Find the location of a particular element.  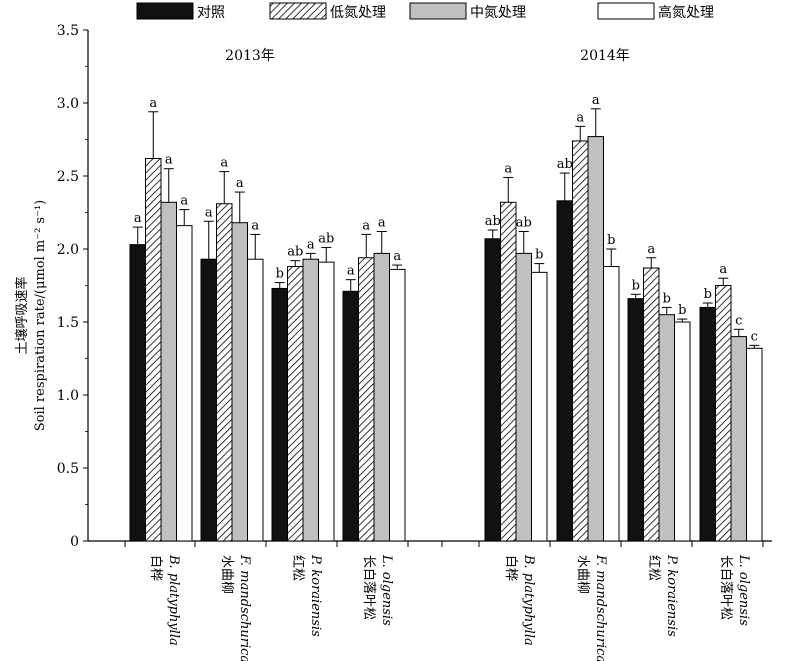

y-tick-label: 0 is located at coordinates (74, 542).